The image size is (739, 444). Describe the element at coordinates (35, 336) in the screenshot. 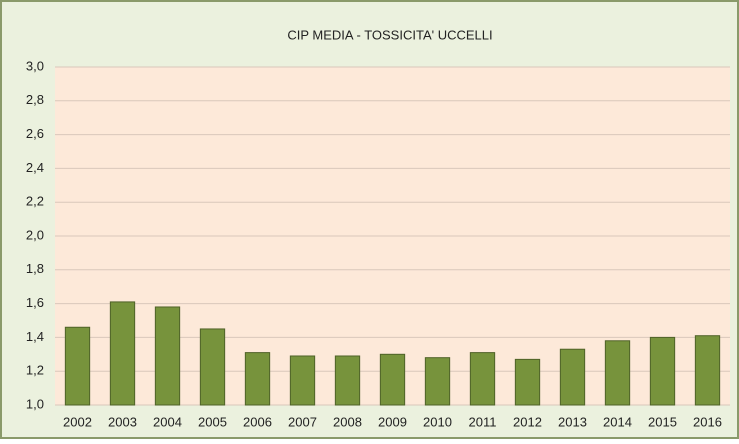

I see `y-tick-label: 1,4` at that location.